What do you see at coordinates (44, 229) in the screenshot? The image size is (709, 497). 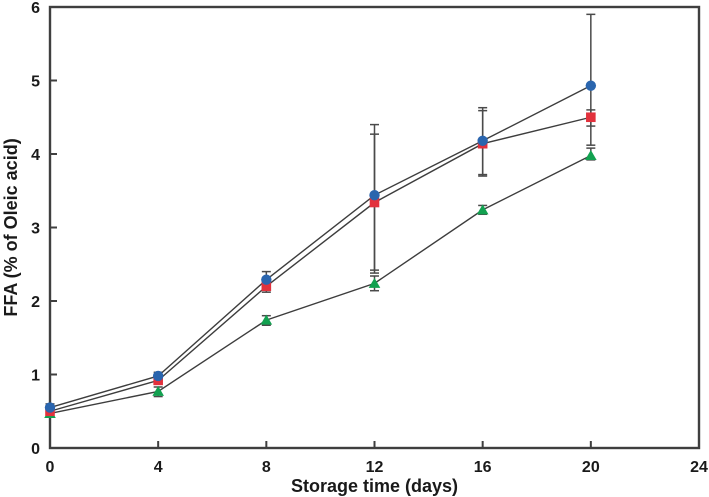 I see `y-axis: 0 1 2 3 4 5 6` at bounding box center [44, 229].